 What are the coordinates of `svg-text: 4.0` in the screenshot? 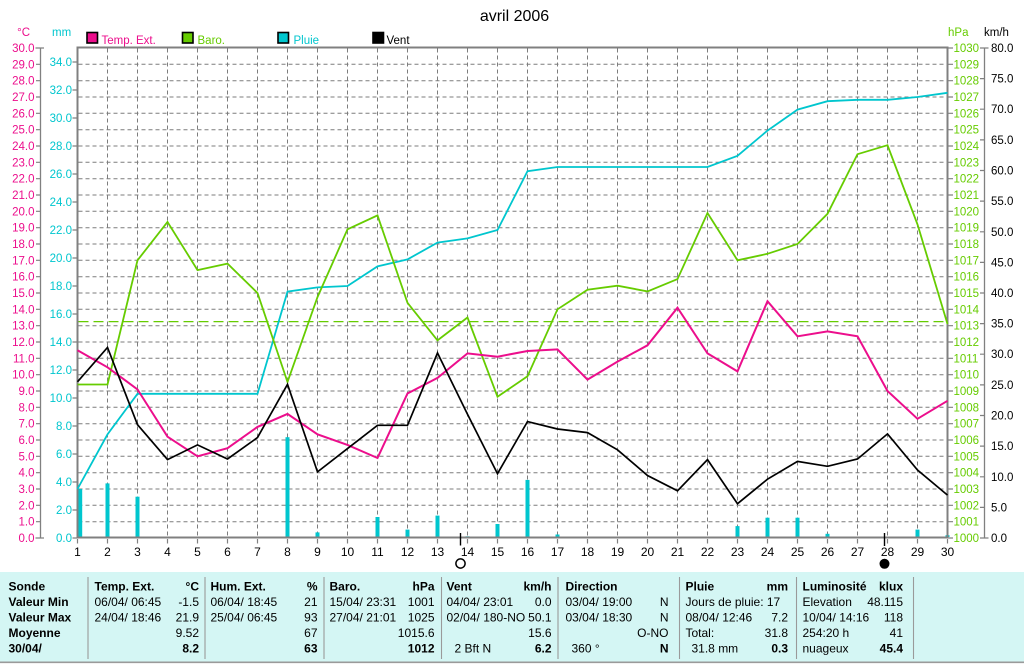 It's located at (27, 474).